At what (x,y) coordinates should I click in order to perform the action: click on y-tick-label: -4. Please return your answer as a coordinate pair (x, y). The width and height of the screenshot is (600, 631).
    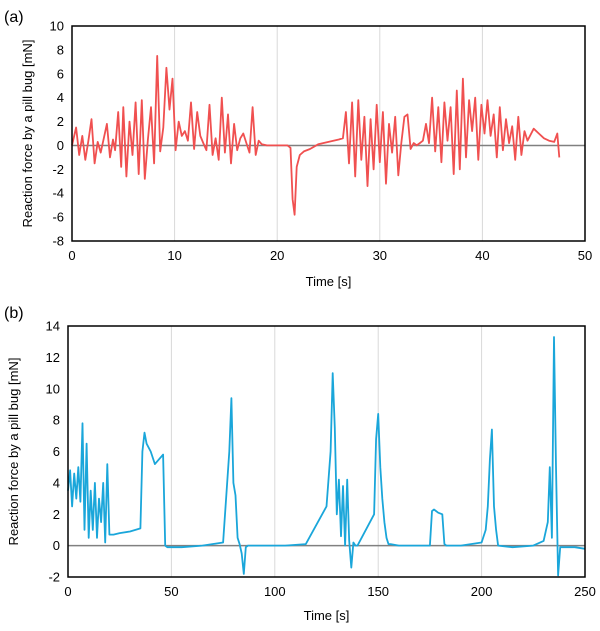
    Looking at the image, I should click on (58, 193).